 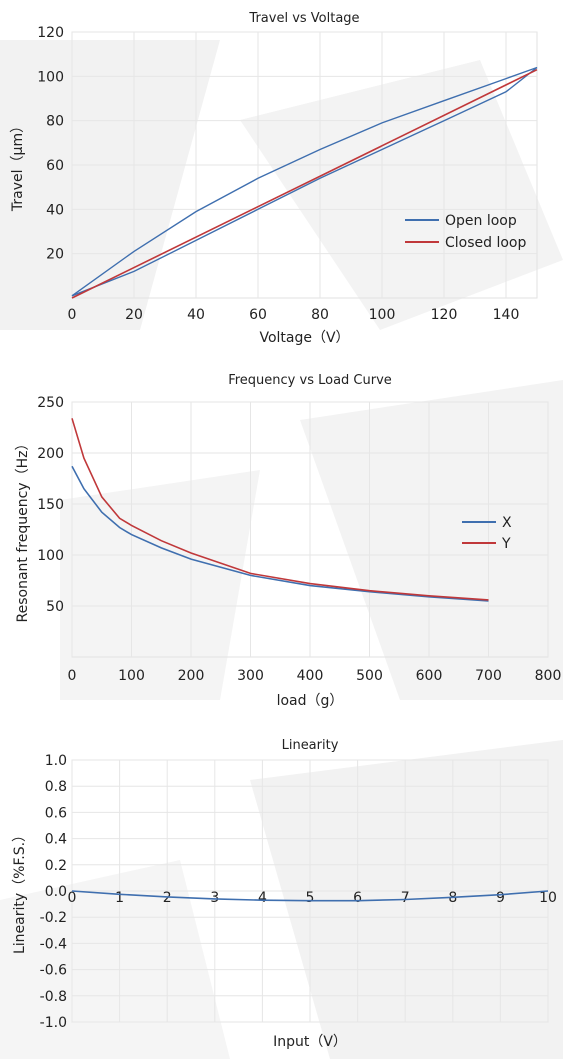 I want to click on x-axis-label: load（g）, so click(x=310, y=701).